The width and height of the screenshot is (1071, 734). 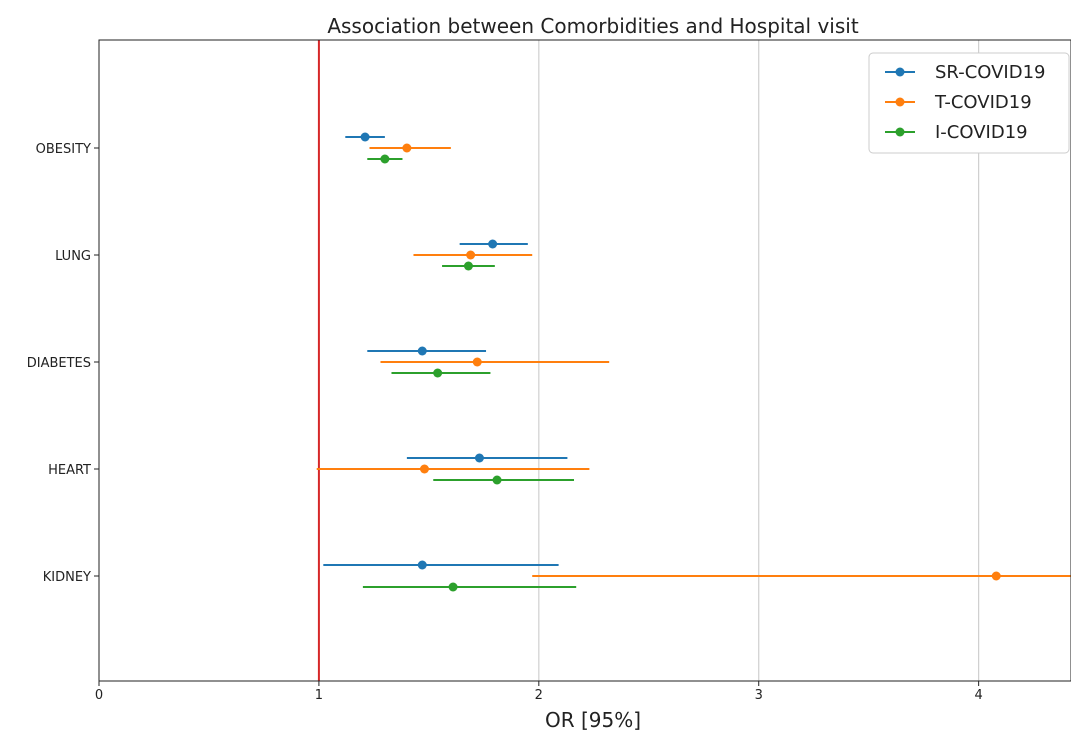 I want to click on legend-marker-t-covid19, so click(x=900, y=102).